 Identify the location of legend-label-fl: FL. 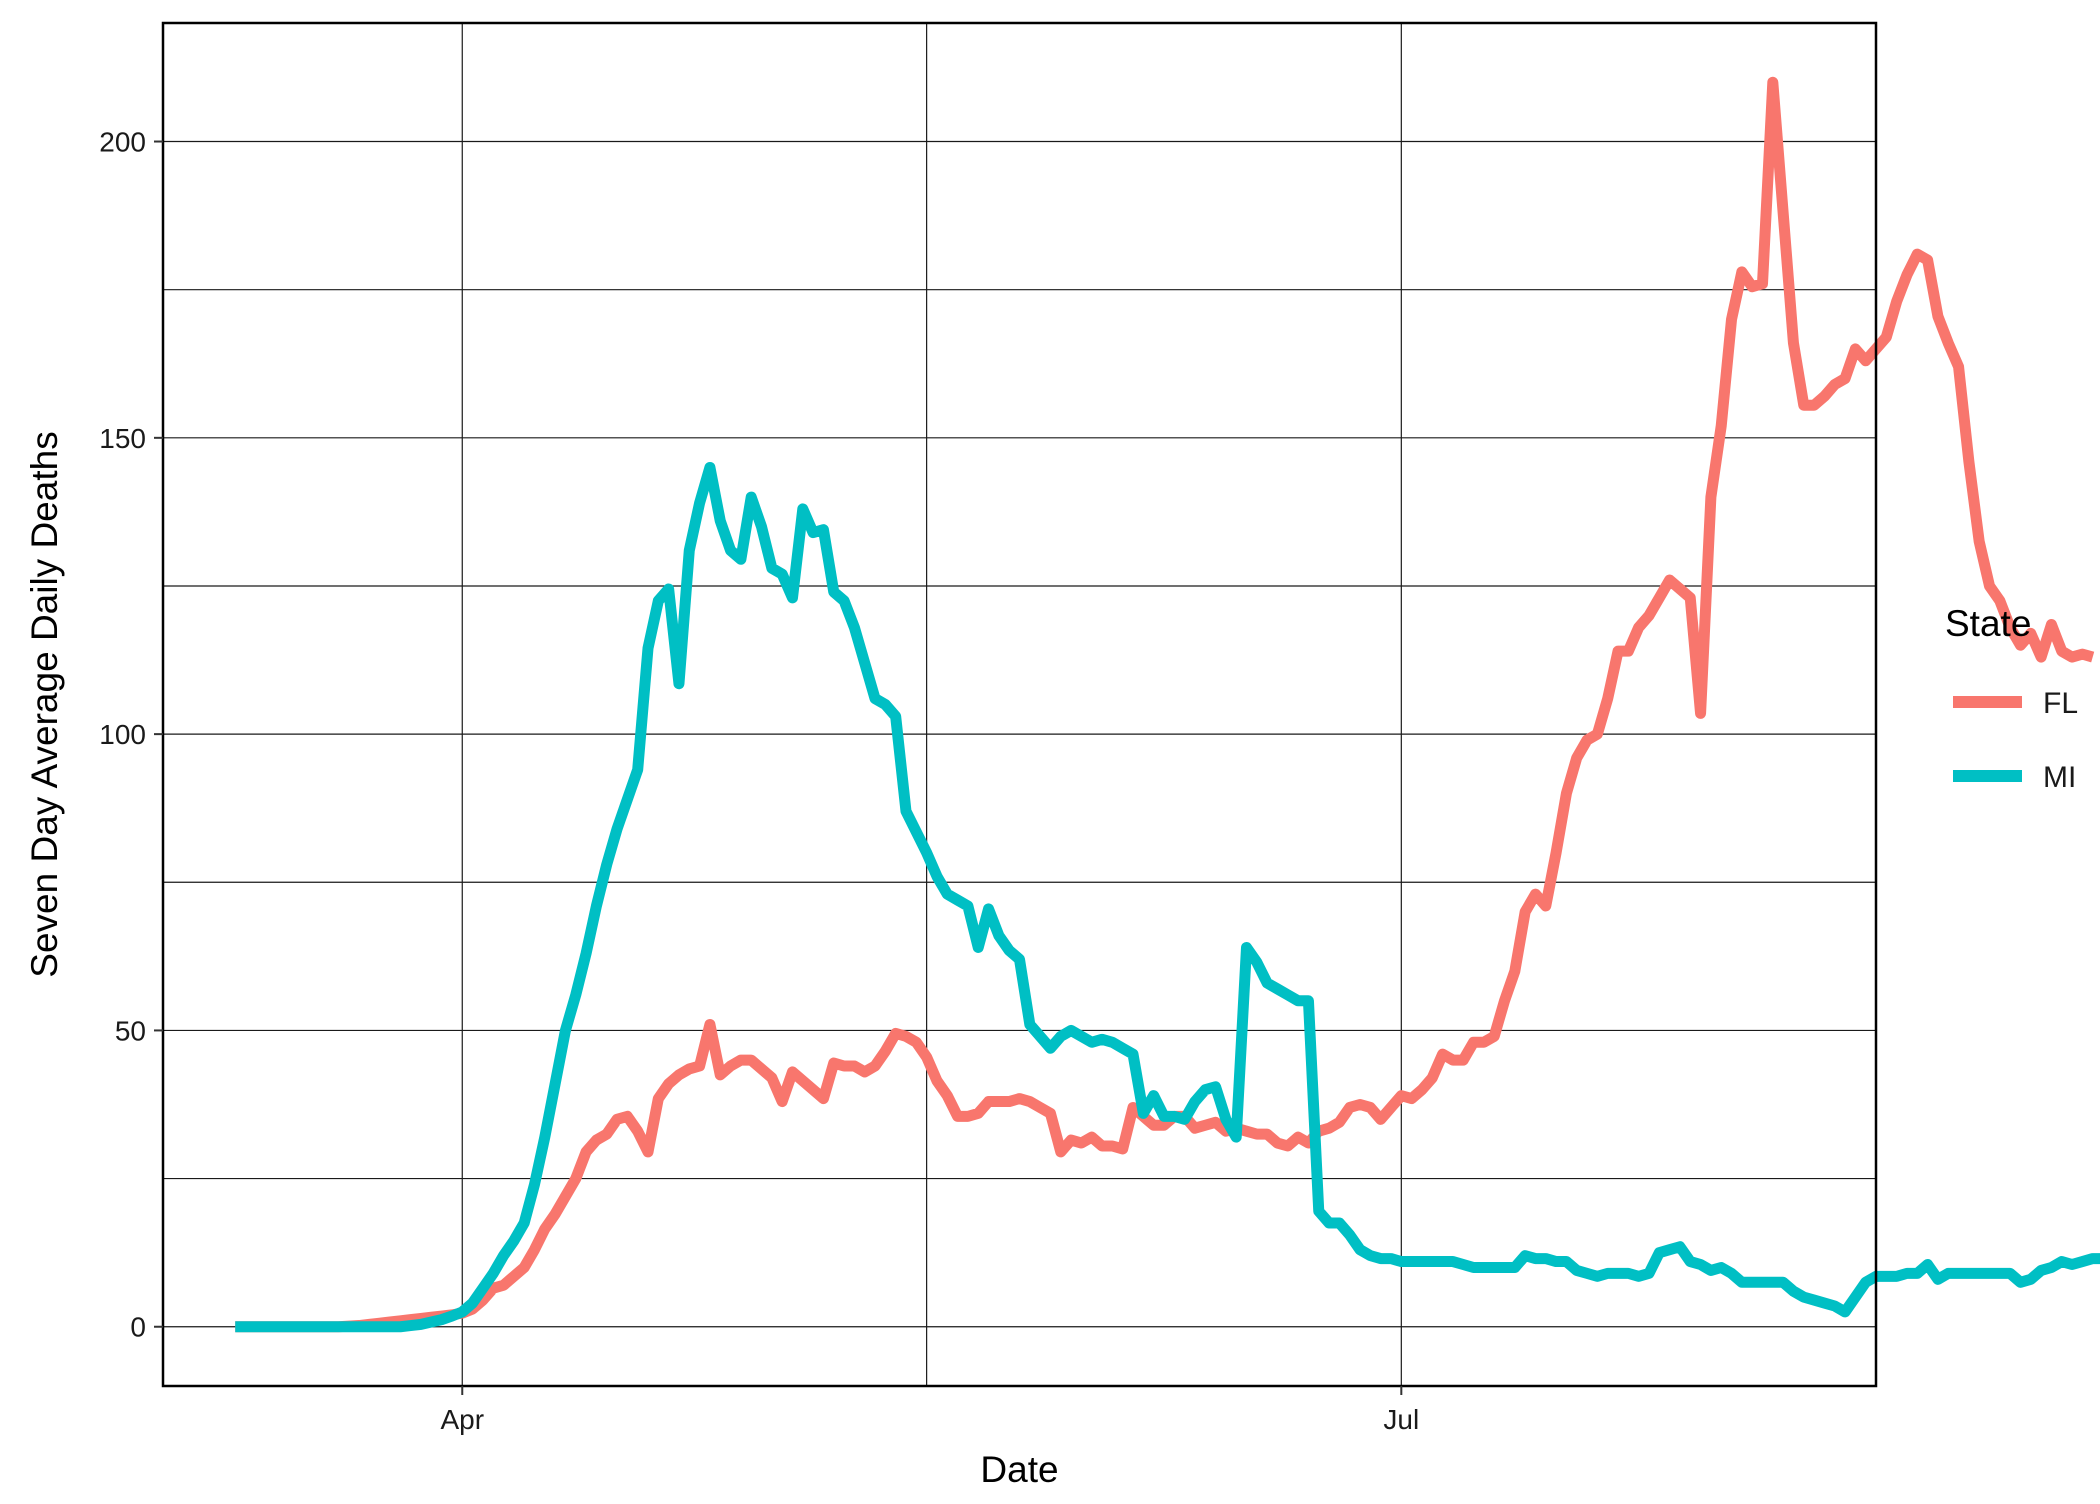
(2060, 703).